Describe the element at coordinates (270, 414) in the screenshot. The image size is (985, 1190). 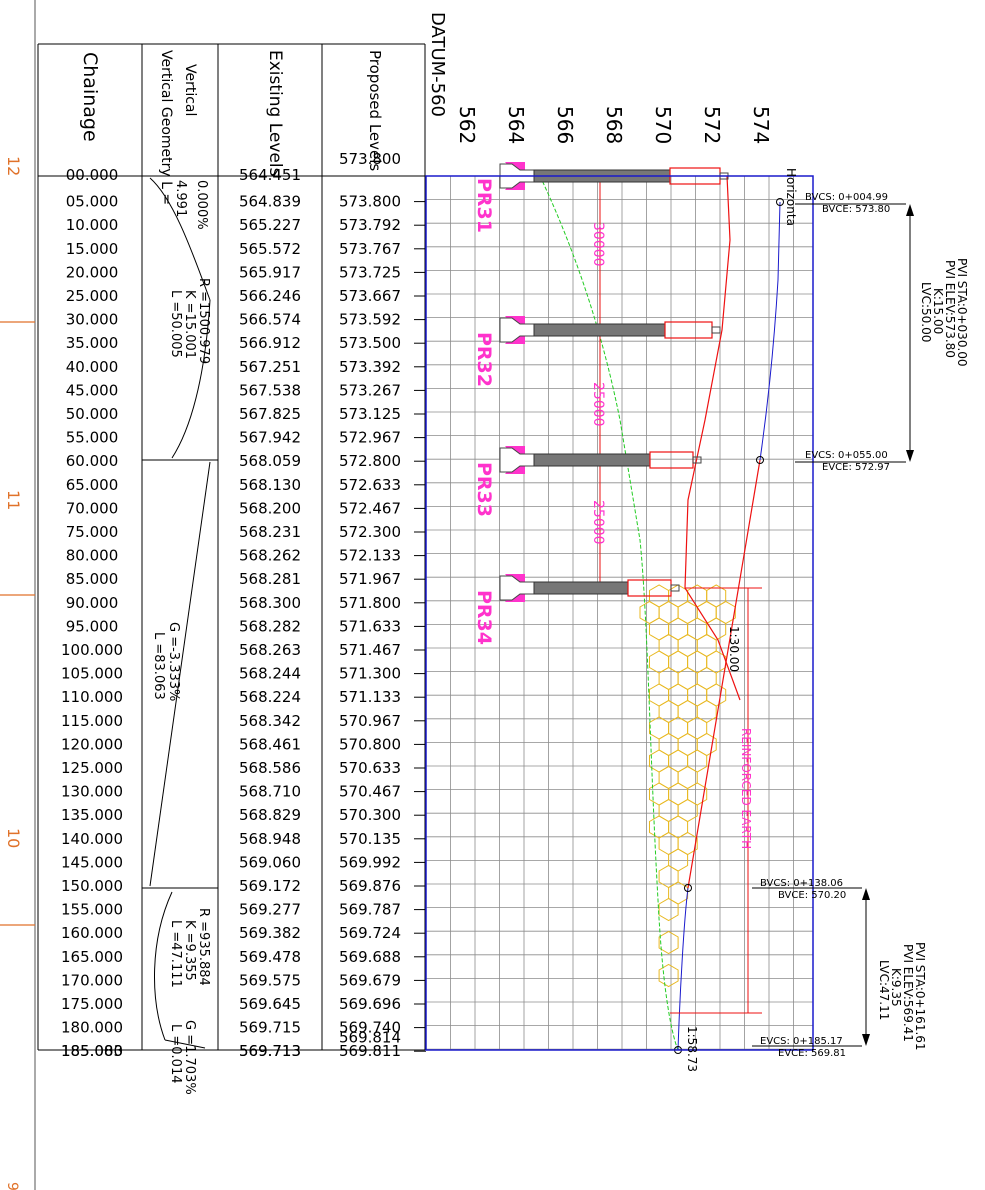
I see `existing-level-cell: 567.825` at that location.